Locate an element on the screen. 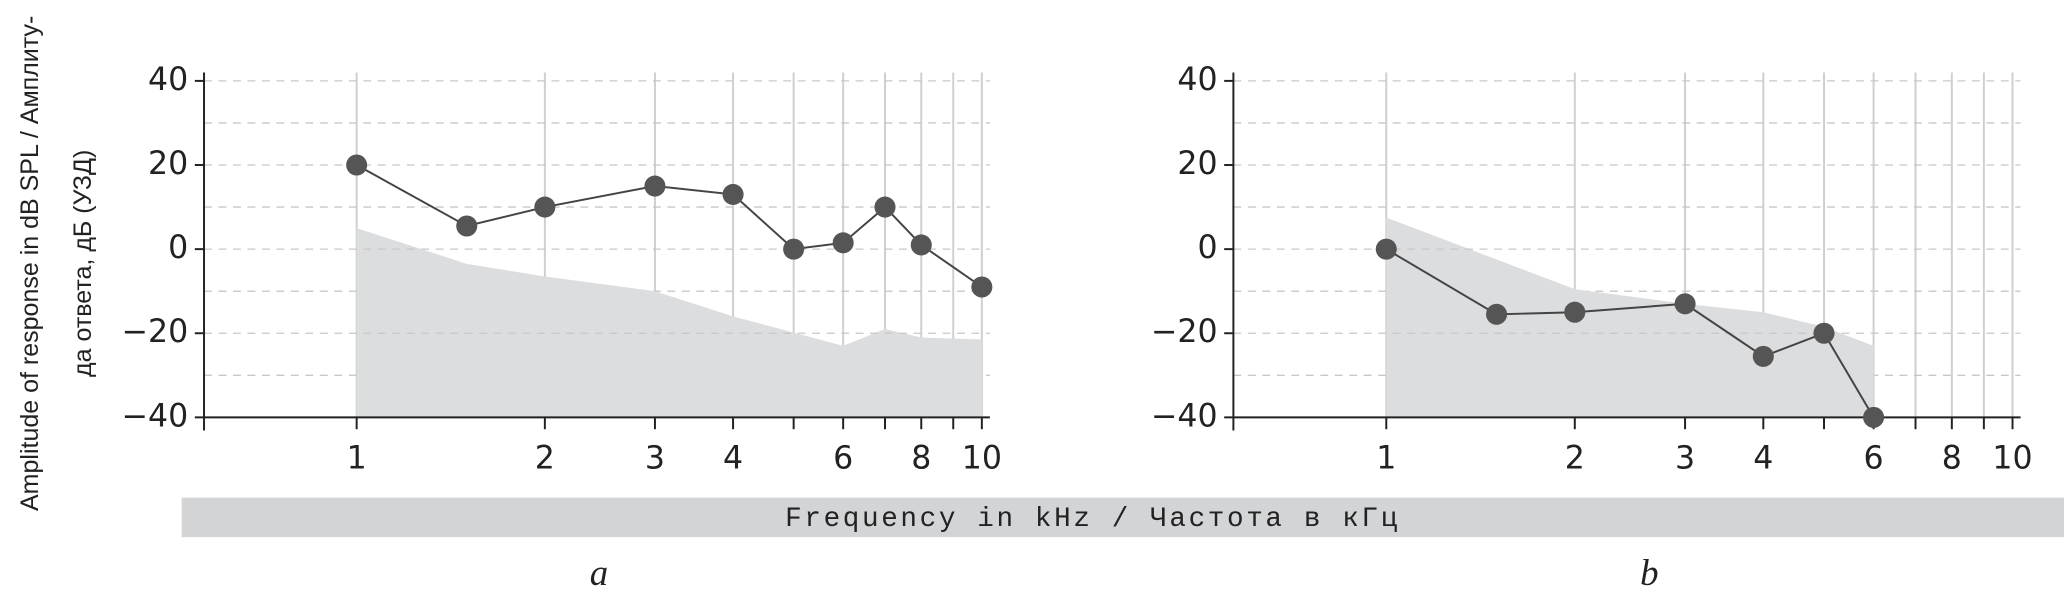 The height and width of the screenshot is (607, 2064). panel-label: a is located at coordinates (599, 572).